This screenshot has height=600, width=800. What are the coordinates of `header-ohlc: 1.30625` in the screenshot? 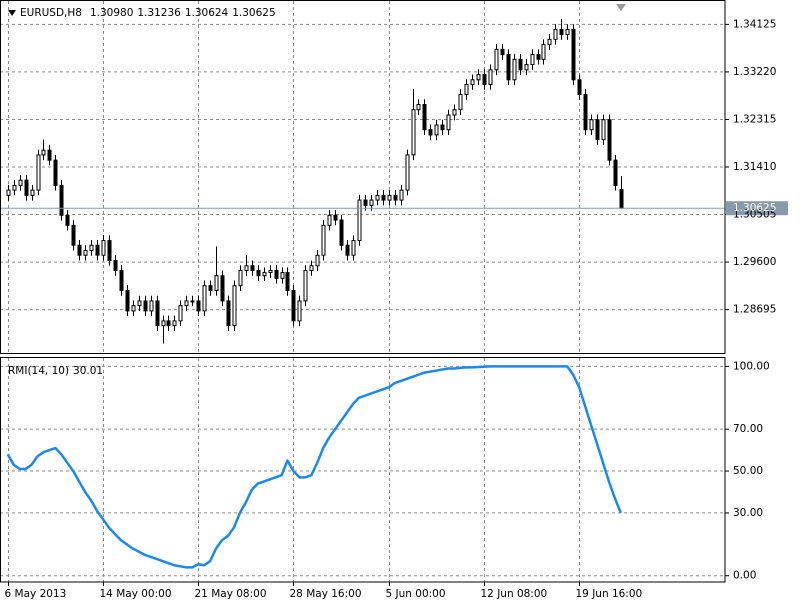 It's located at (253, 13).